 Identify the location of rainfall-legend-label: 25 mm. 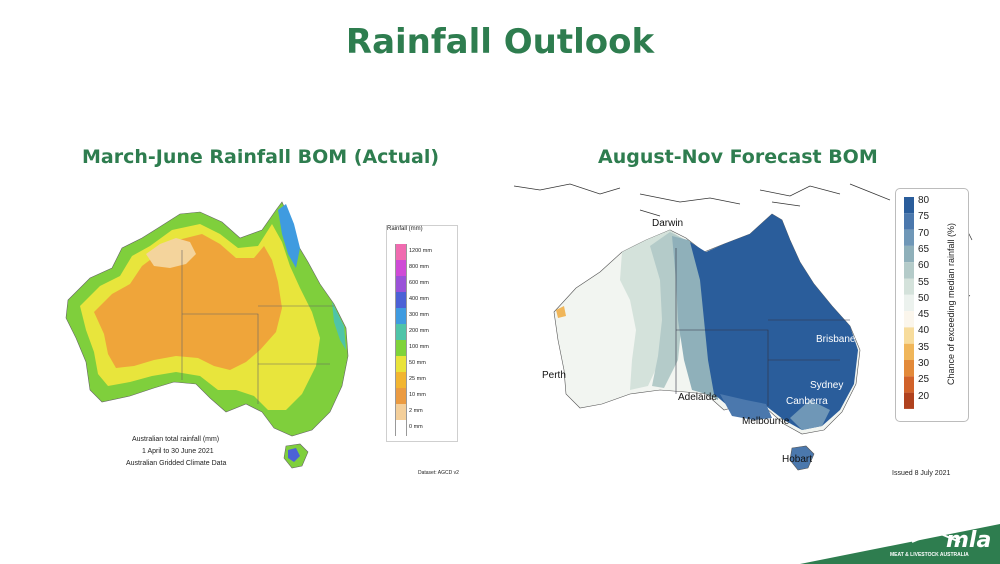
(417, 379).